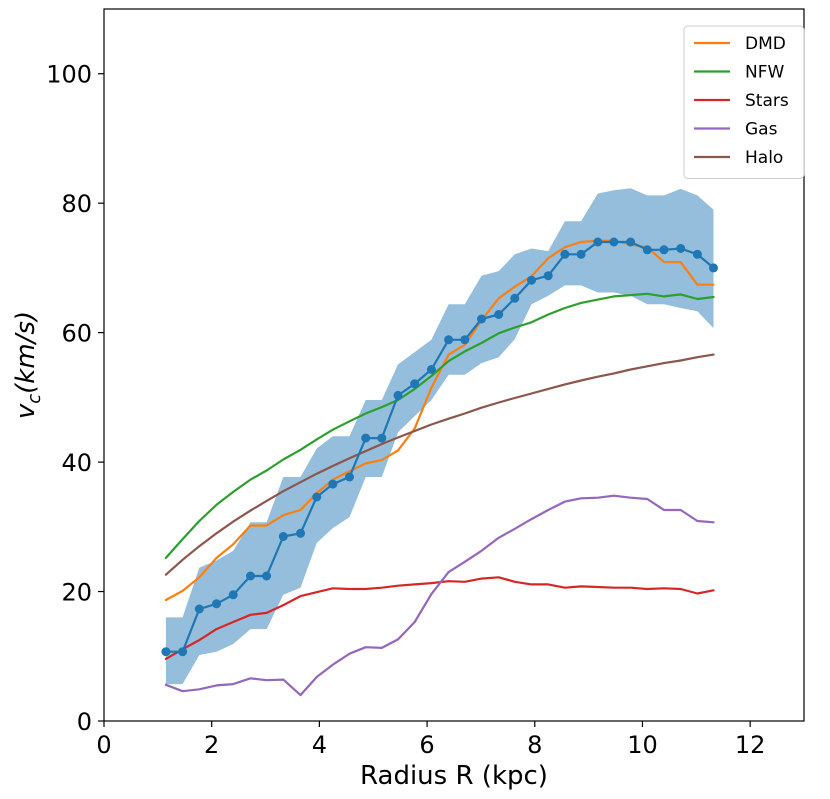 This screenshot has width=830, height=799. What do you see at coordinates (534, 745) in the screenshot?
I see `x-tick-label: 8` at bounding box center [534, 745].